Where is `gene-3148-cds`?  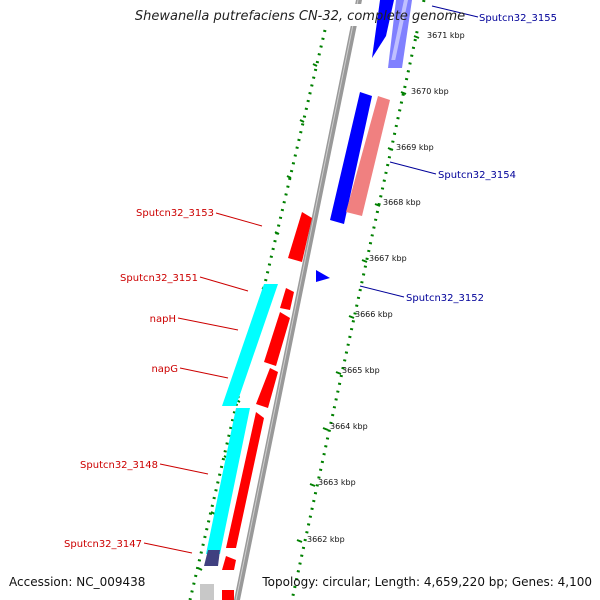 gene-3148-cds is located at coordinates (245, 480).